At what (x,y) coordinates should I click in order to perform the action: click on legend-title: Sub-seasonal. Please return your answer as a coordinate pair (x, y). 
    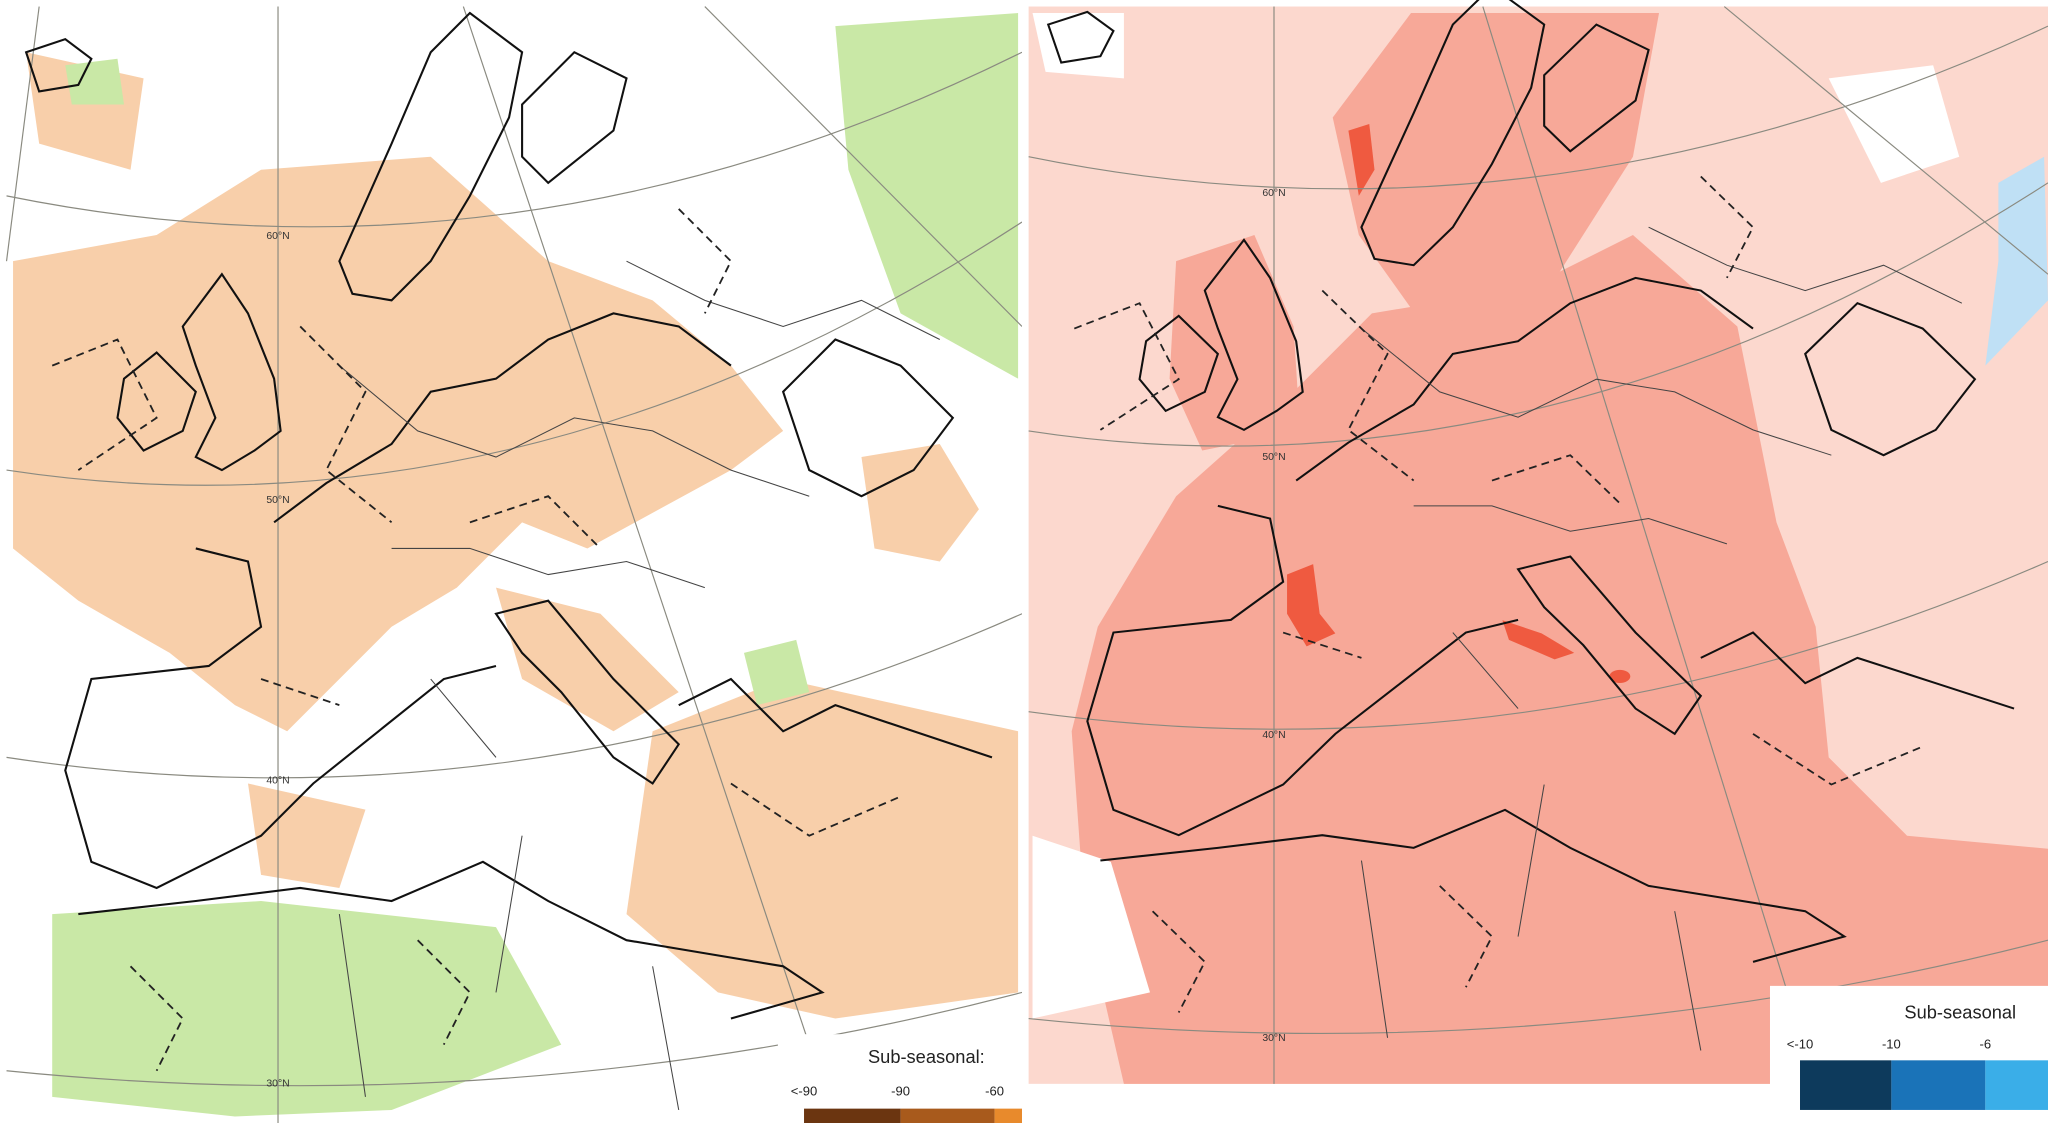
    Looking at the image, I should click on (1960, 1012).